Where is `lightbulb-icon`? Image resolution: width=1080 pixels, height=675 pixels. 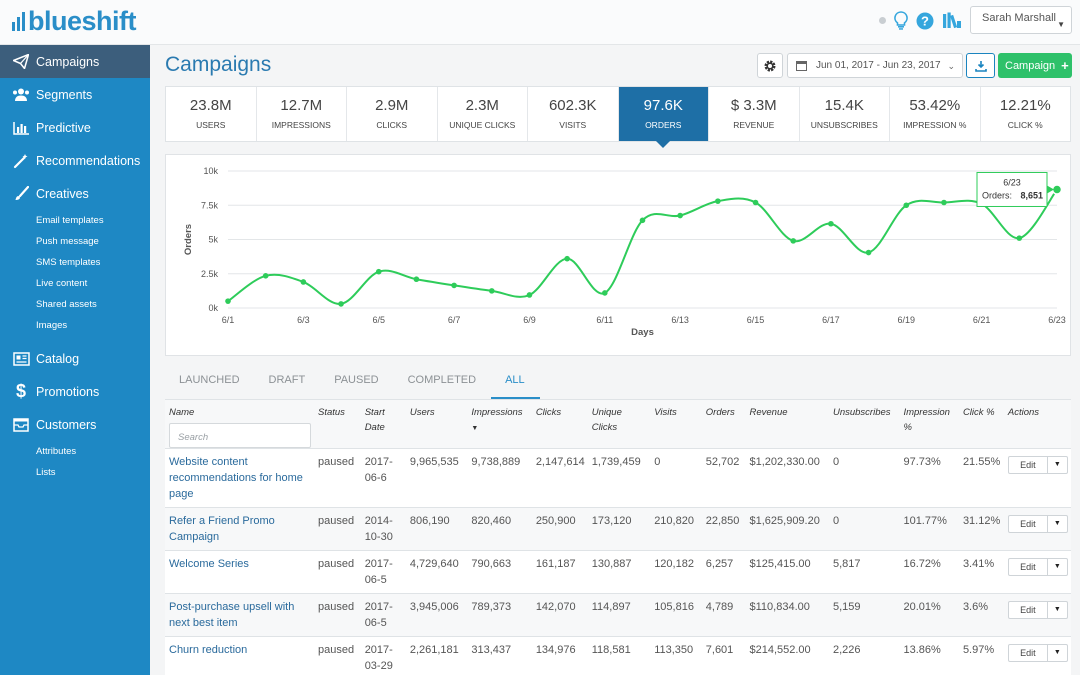 lightbulb-icon is located at coordinates (901, 20).